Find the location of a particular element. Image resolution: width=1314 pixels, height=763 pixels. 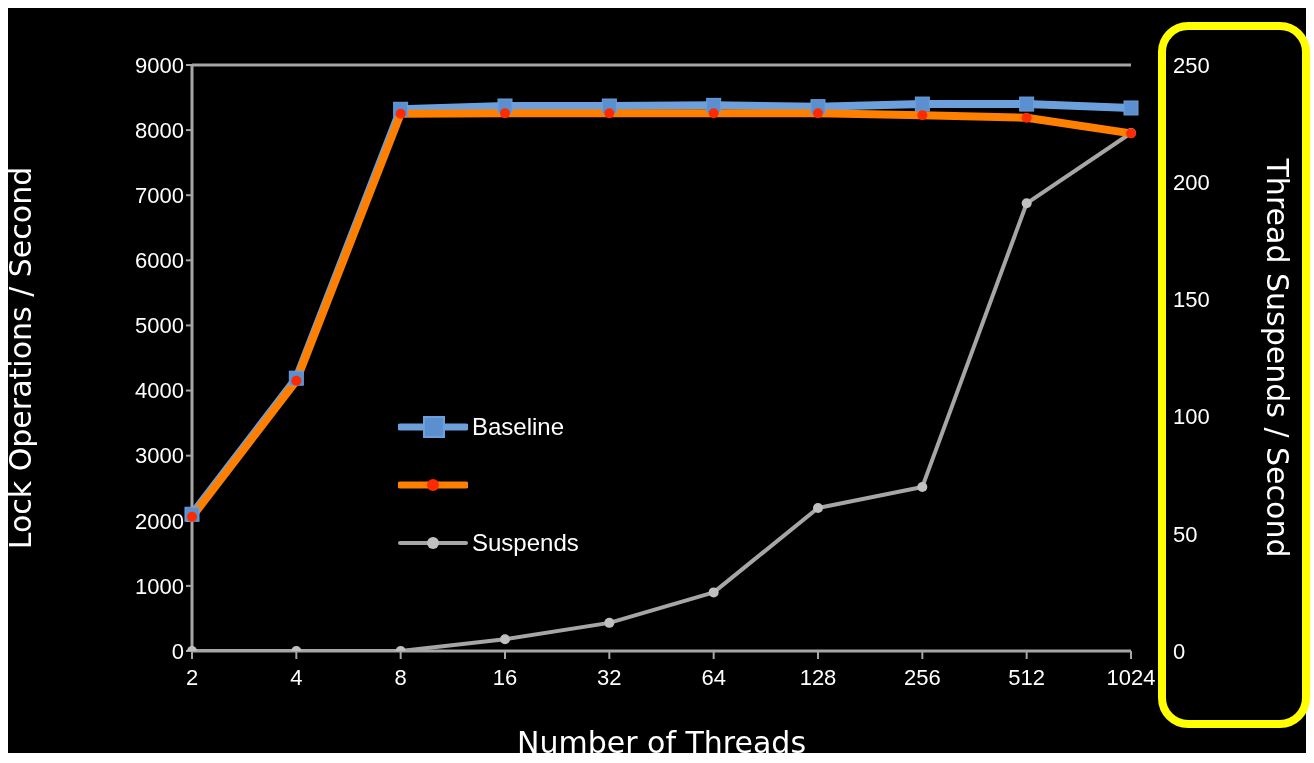

y2-tick-label: 200 is located at coordinates (1191, 183).